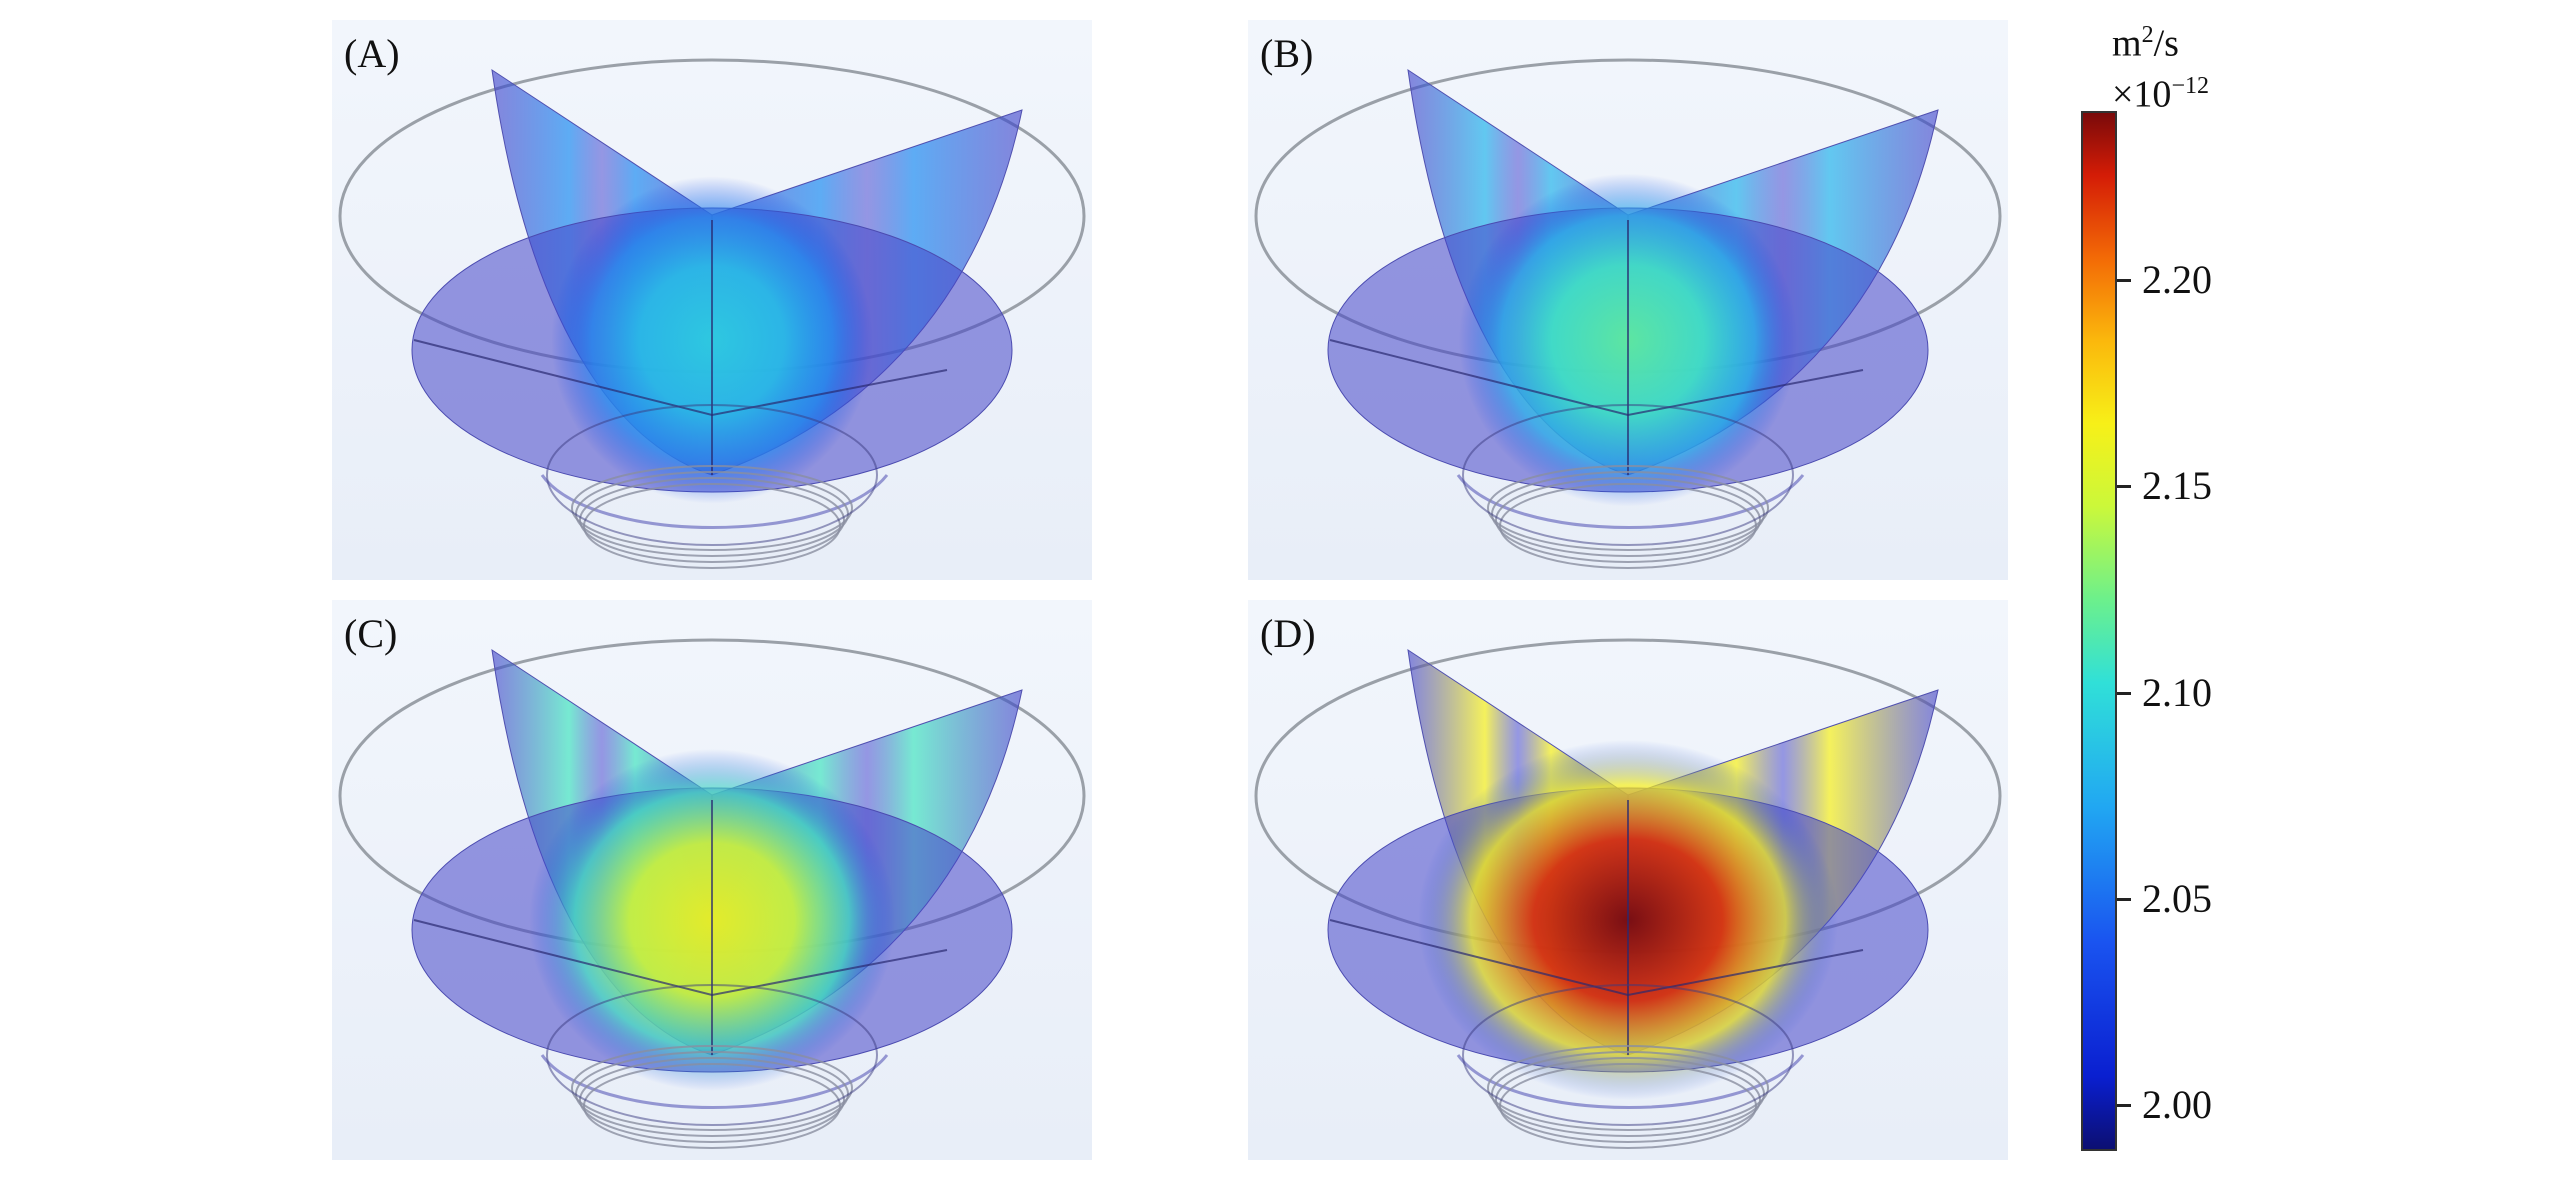  I want to click on unit-sup: 2, so click(2147, 35).